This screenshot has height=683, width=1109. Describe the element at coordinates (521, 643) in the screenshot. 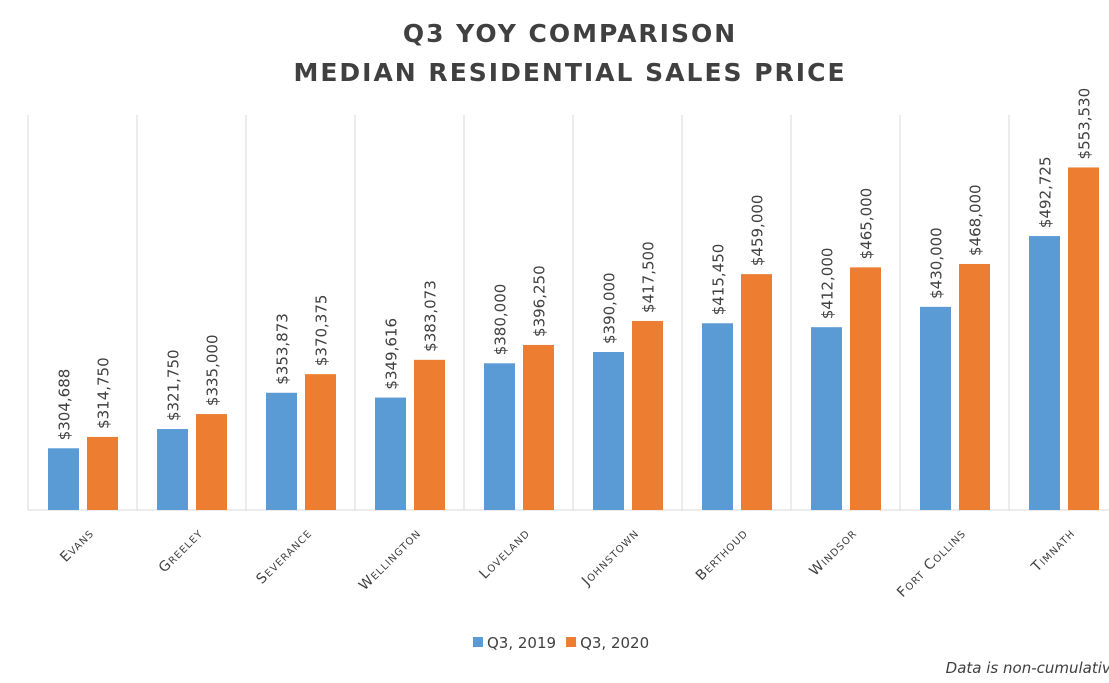

I see `legend-label: Q3, 2019` at that location.